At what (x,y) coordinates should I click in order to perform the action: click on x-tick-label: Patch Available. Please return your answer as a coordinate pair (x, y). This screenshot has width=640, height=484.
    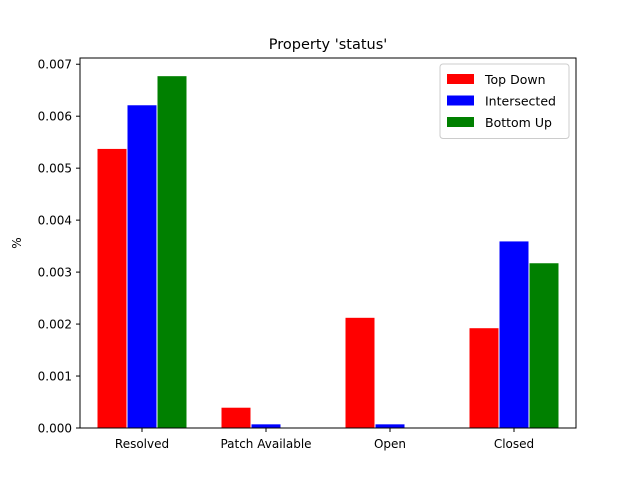
    Looking at the image, I should click on (265, 444).